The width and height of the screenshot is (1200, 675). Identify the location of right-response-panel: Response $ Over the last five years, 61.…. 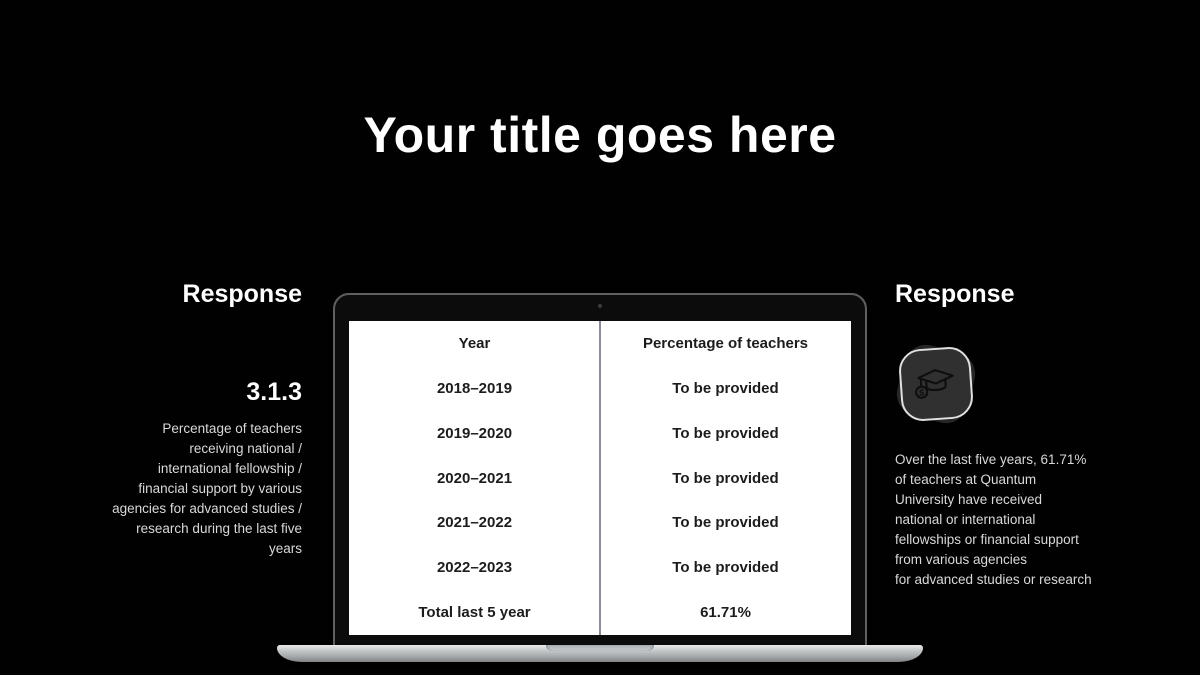
(1015, 435).